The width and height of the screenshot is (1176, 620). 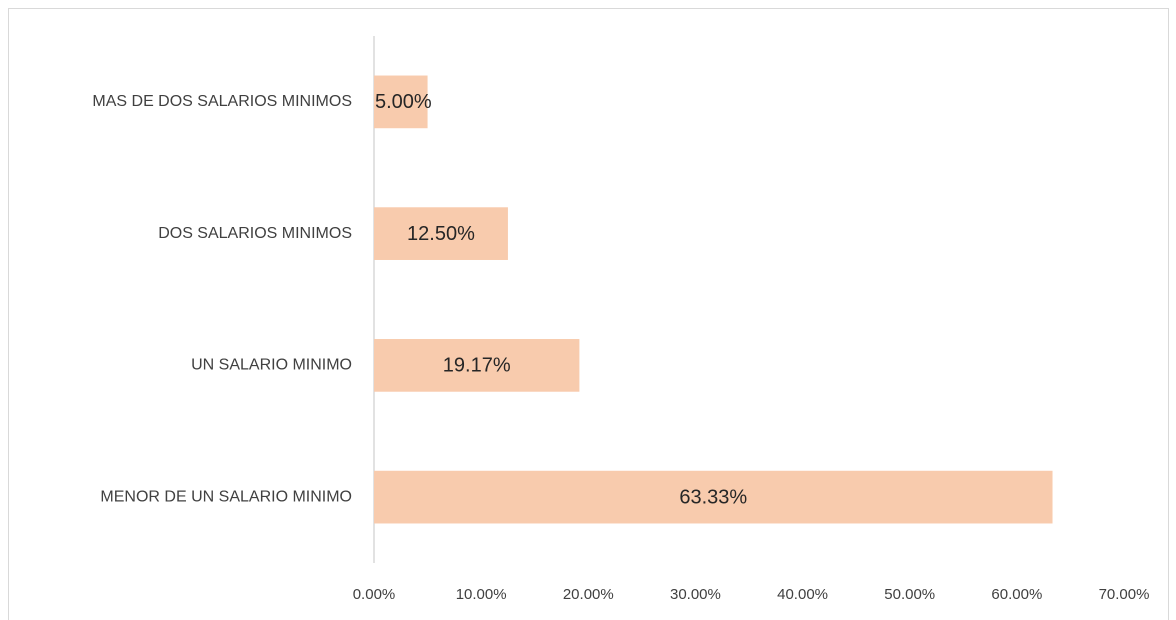 What do you see at coordinates (481, 594) in the screenshot?
I see `x-tick-label: 10.00%` at bounding box center [481, 594].